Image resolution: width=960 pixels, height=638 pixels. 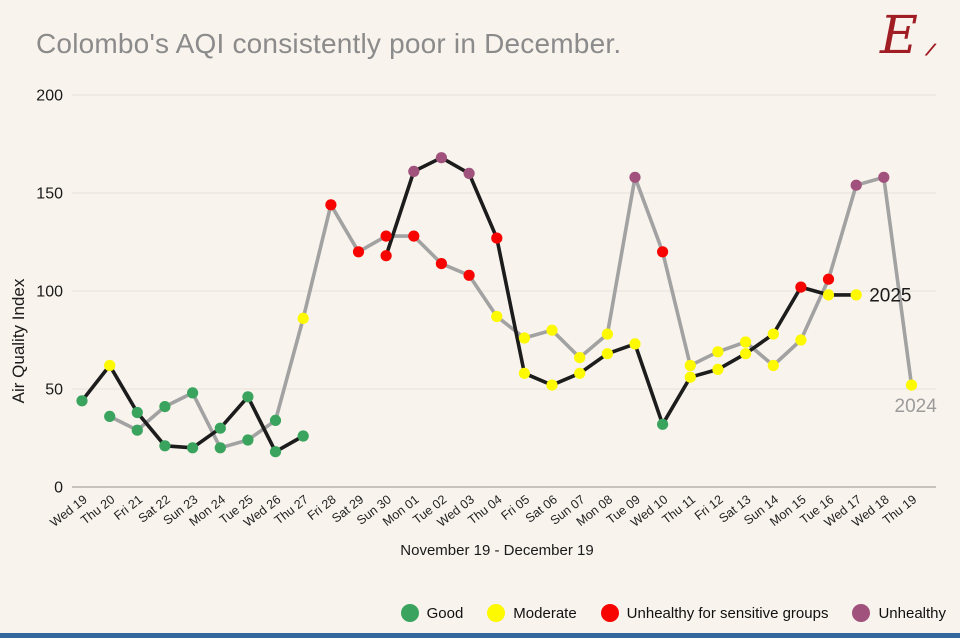 I want to click on y-tick-label: 200, so click(x=49, y=96).